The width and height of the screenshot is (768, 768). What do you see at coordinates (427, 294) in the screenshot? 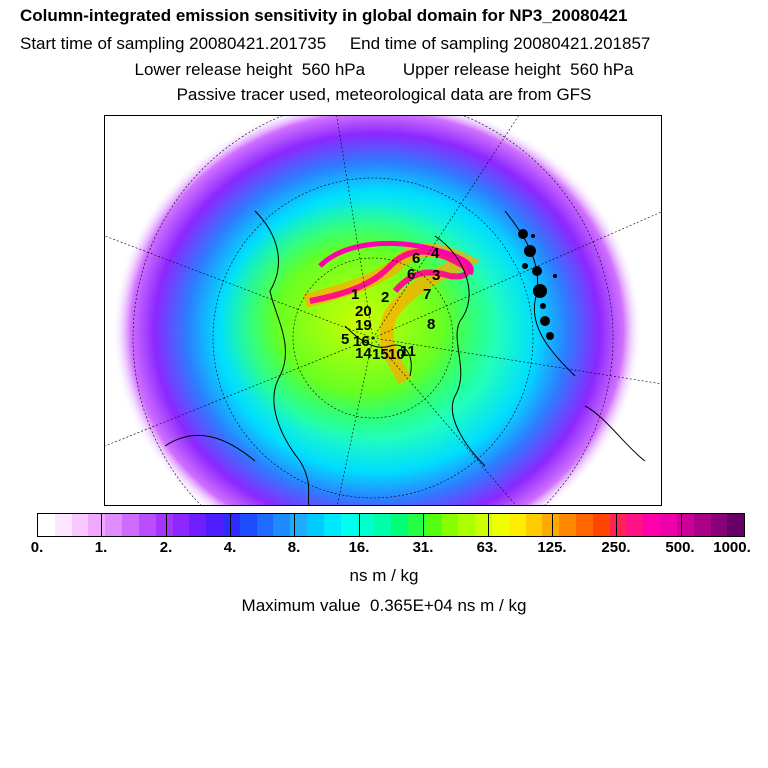
I see `release-label: 7` at bounding box center [427, 294].